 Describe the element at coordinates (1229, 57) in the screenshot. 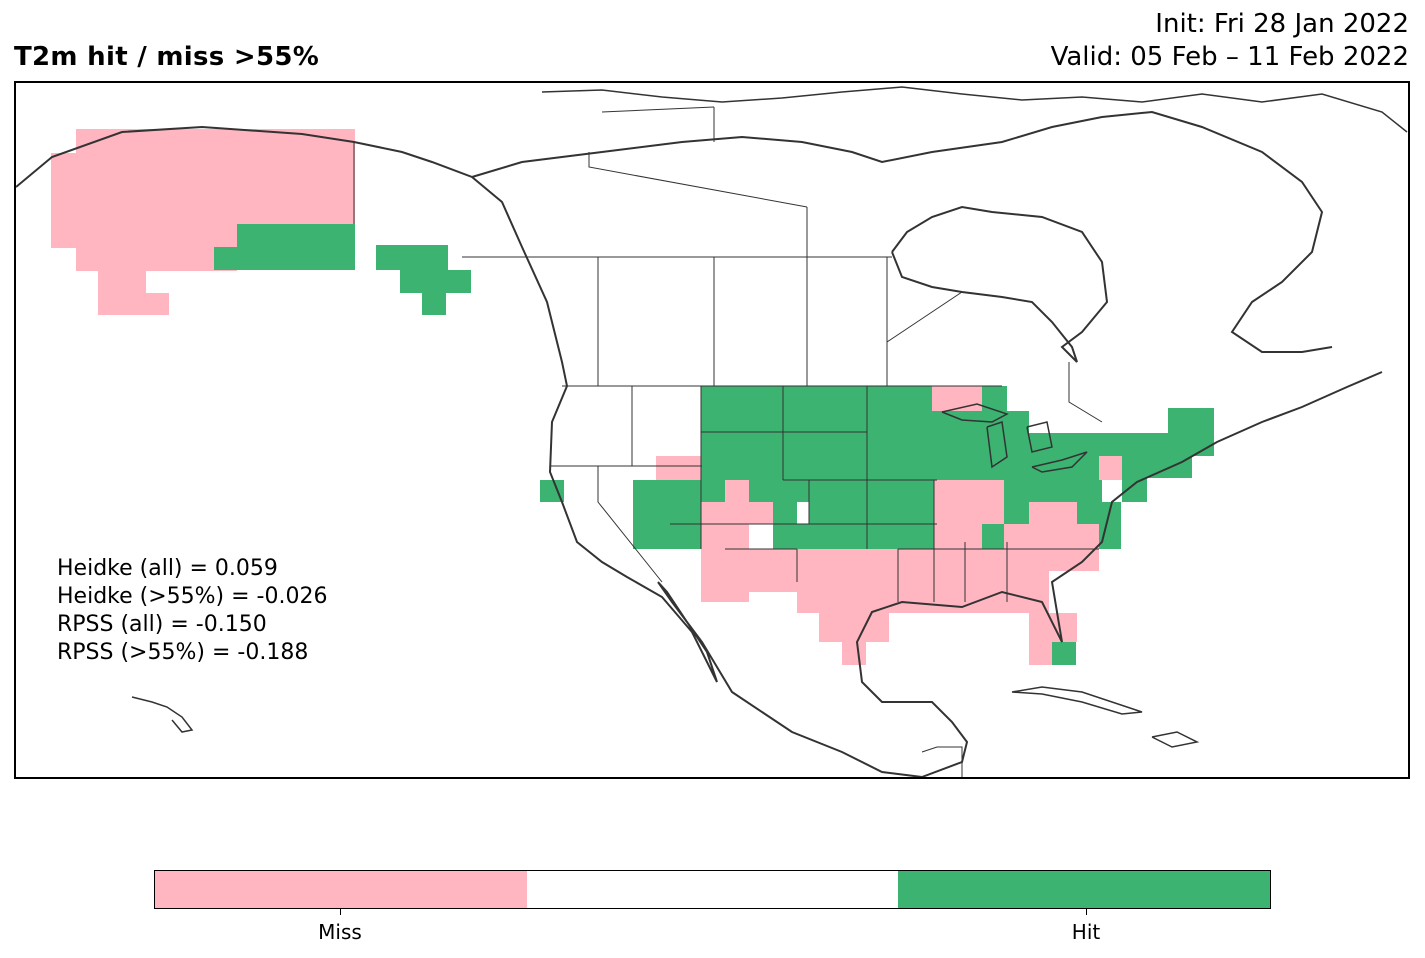

I see `valid-period: Valid: 05 Feb – 11 Feb 2022` at that location.